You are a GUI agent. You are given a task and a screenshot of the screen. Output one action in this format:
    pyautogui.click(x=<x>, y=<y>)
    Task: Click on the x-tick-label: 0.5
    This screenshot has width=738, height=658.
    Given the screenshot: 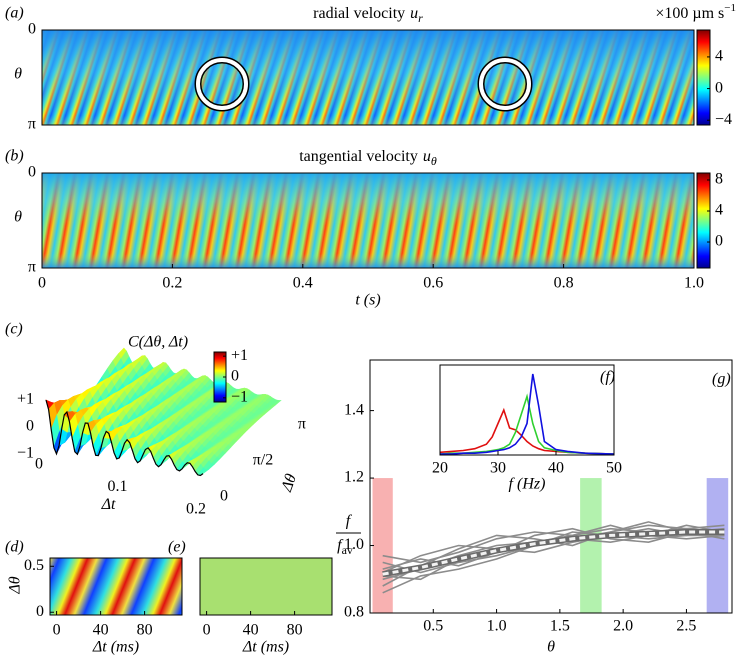 What is the action you would take?
    pyautogui.click(x=433, y=626)
    